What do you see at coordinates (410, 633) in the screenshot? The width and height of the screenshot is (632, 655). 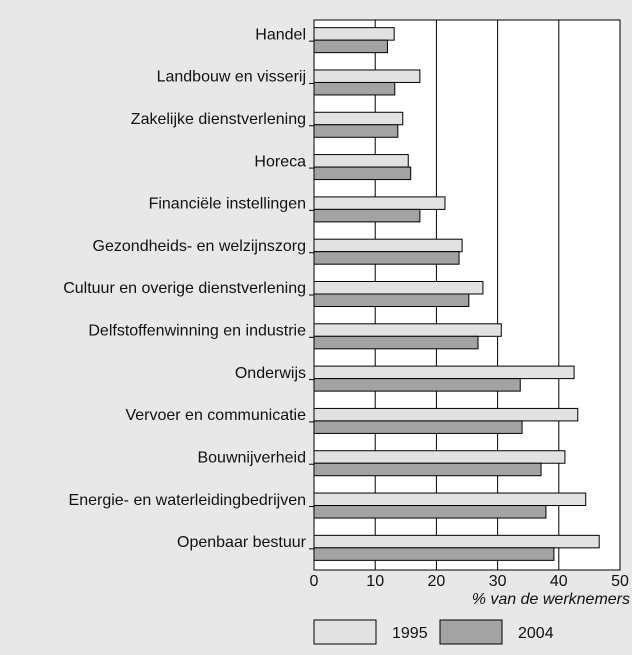 I see `legend-label: 1995` at bounding box center [410, 633].